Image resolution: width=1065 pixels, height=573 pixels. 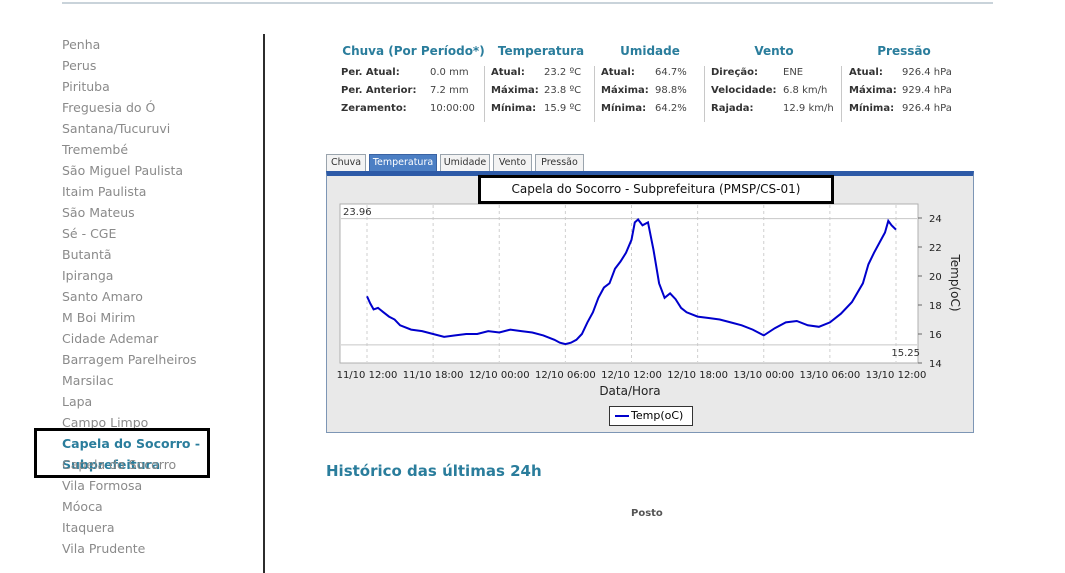 I want to click on sidebar-item: São Mateus, so click(x=98, y=212).